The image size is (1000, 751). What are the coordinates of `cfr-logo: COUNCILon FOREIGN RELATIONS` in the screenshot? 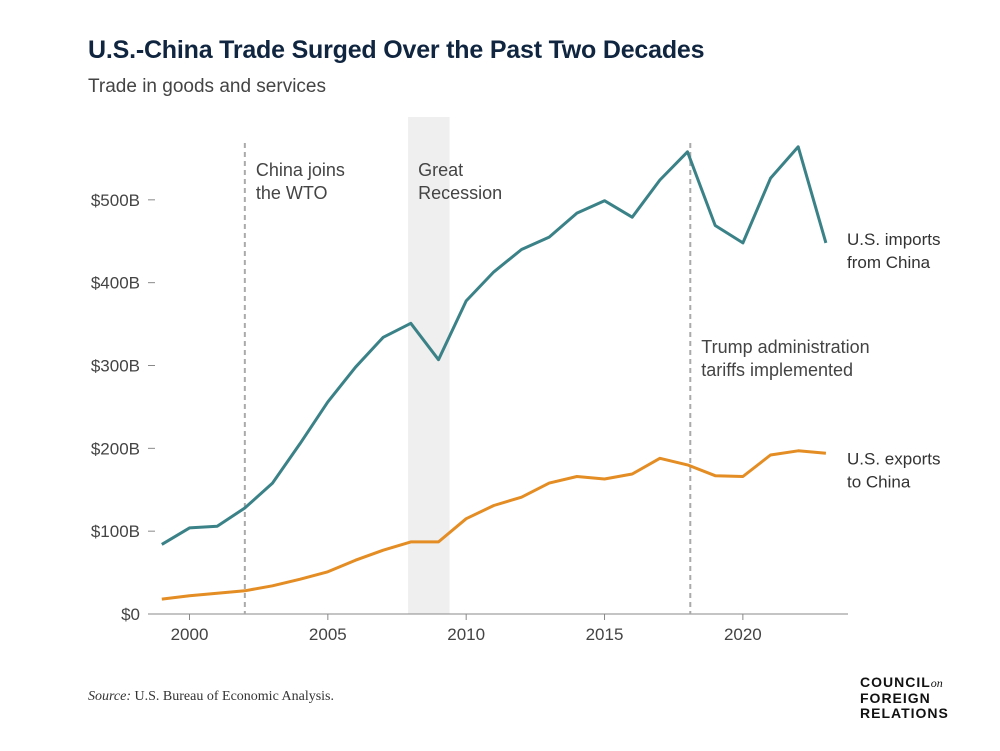 It's located at (904, 698).